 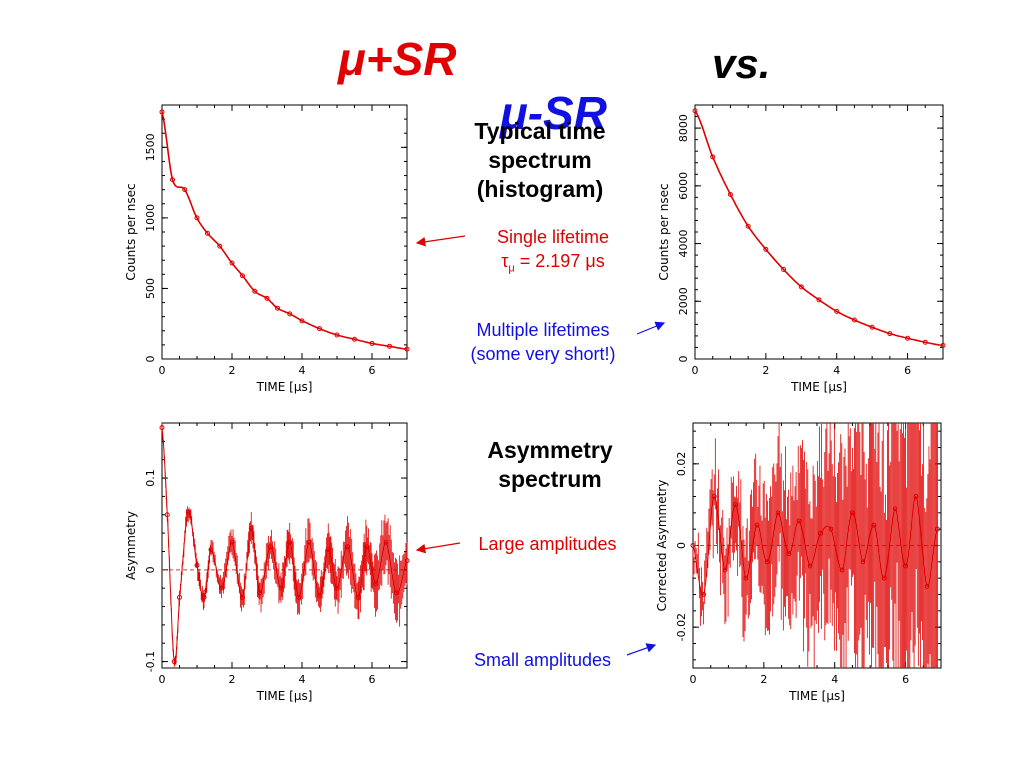 I want to click on typical-line-3: (histogram), so click(x=540, y=189).